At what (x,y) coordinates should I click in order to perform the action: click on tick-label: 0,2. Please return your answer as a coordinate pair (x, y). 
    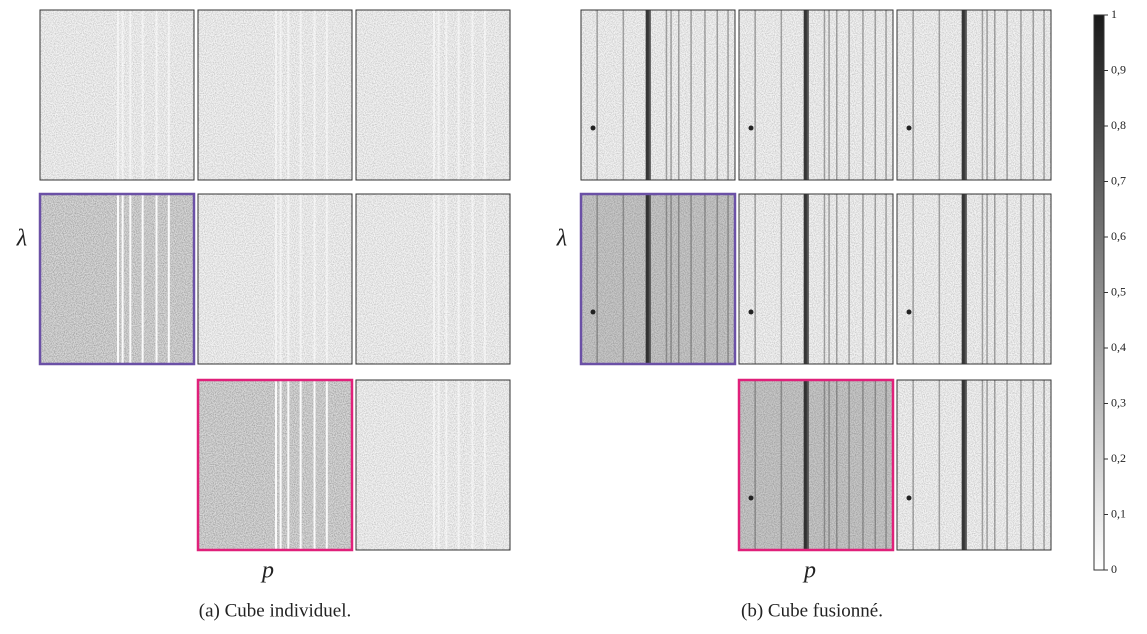
    Looking at the image, I should click on (1118, 458).